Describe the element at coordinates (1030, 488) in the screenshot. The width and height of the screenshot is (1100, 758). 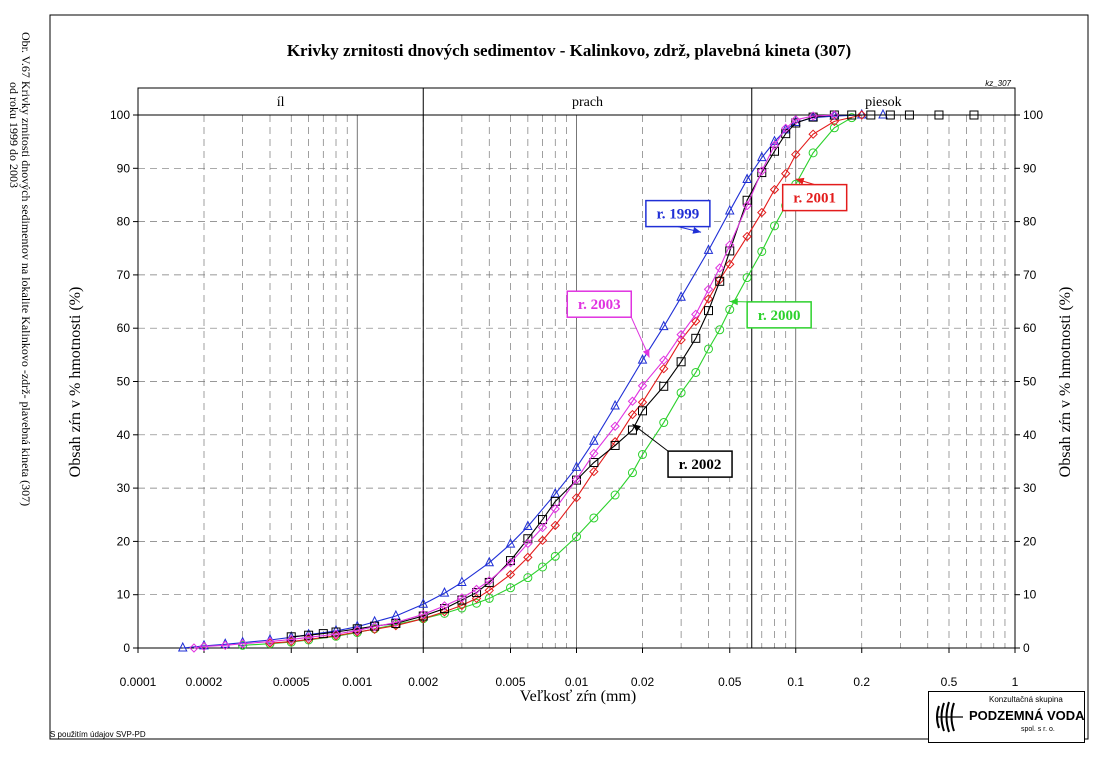
I see `y-tick-label: 30` at that location.